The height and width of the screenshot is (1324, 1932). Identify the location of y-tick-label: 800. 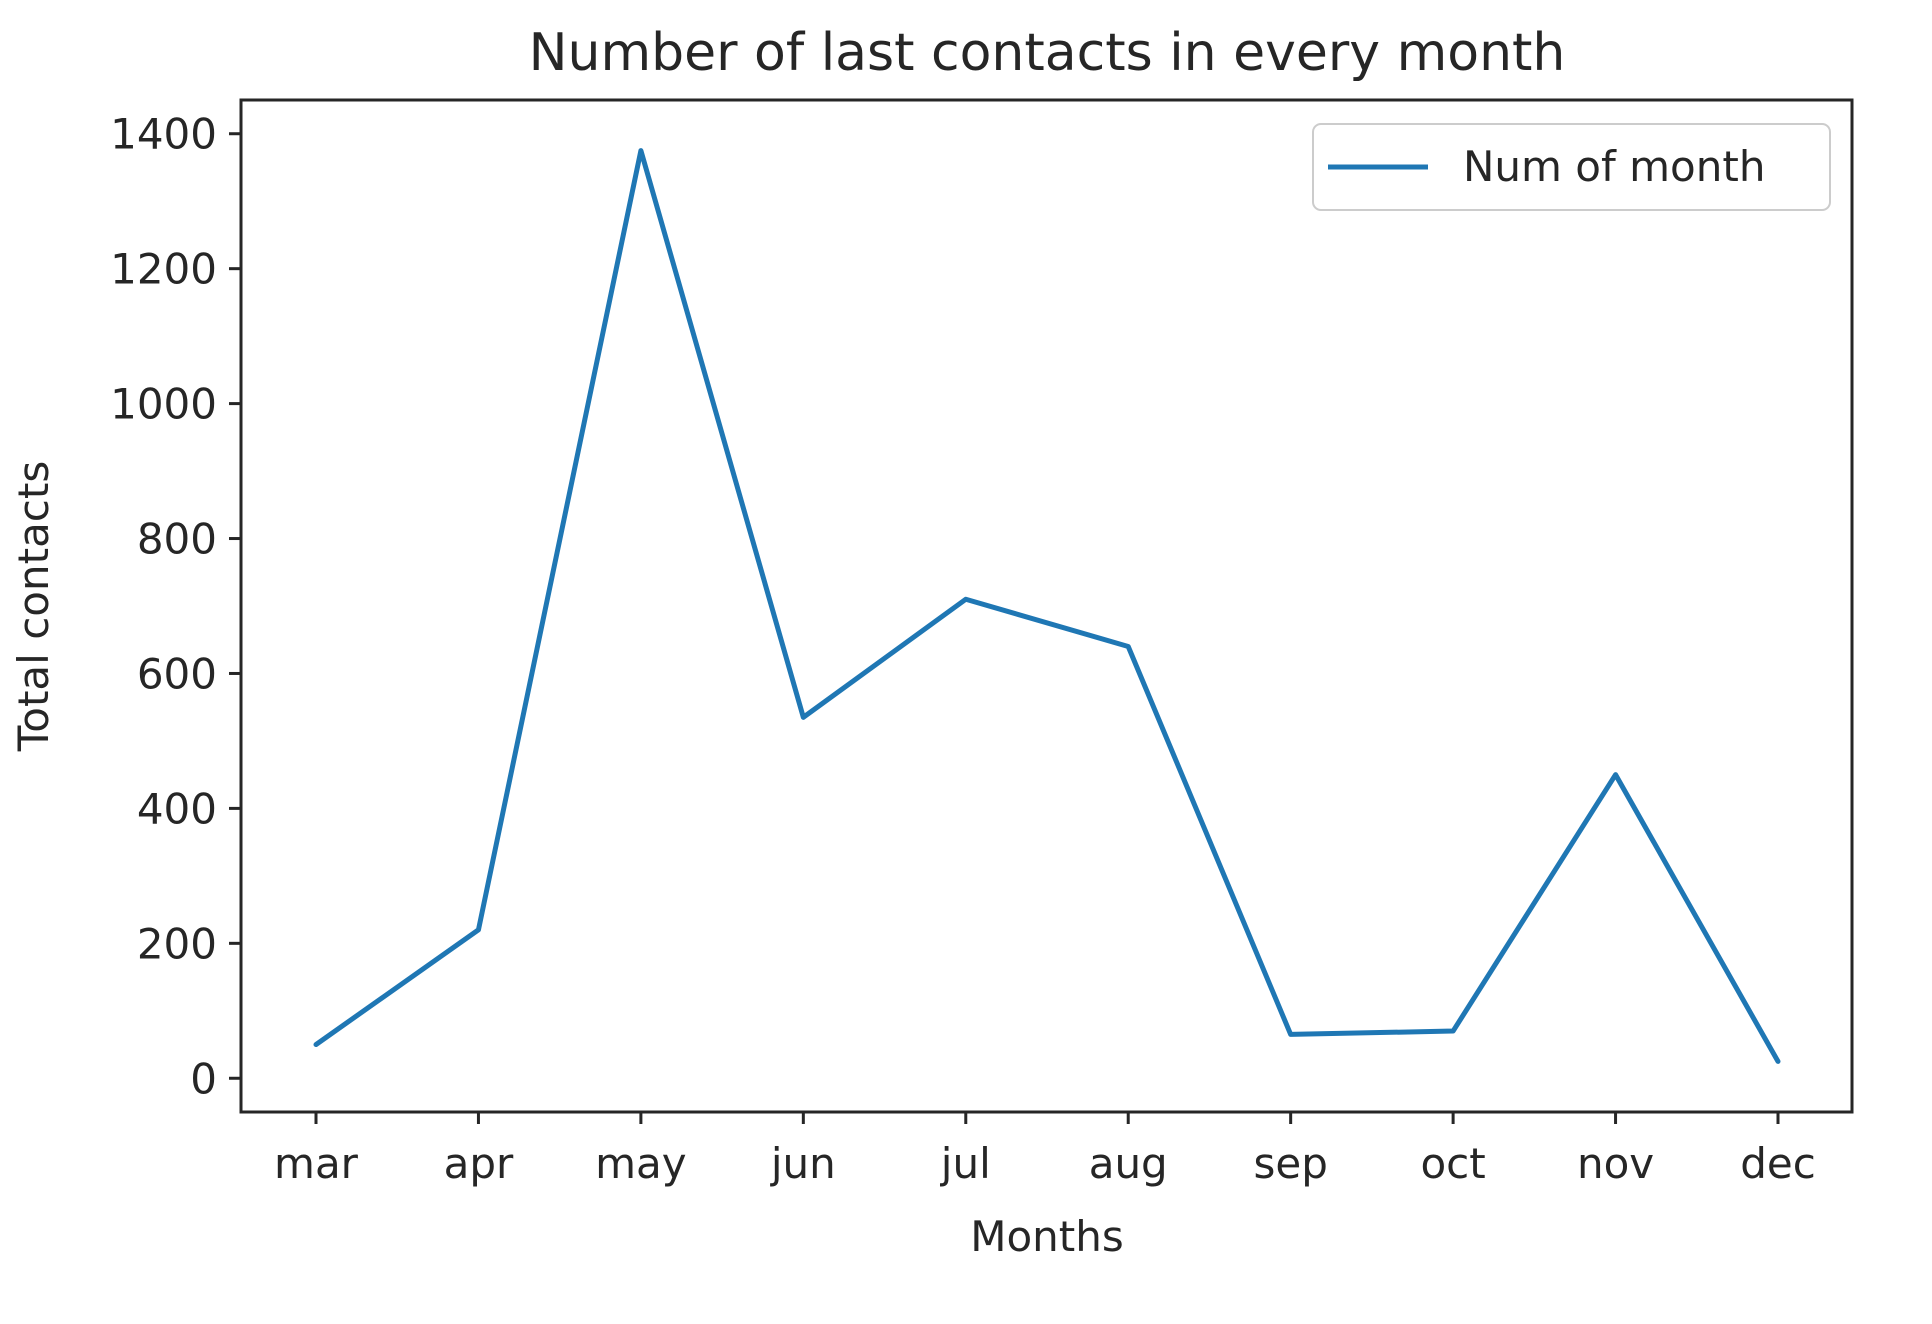
(177, 539).